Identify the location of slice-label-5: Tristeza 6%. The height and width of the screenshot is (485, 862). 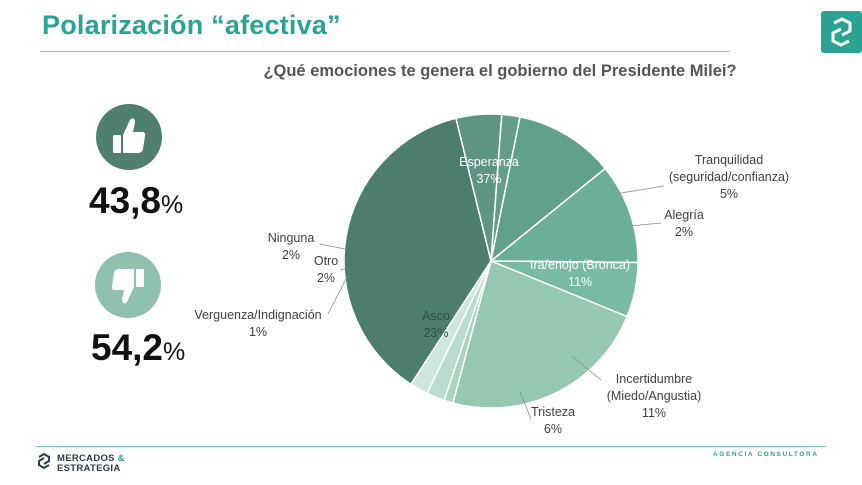
(553, 420).